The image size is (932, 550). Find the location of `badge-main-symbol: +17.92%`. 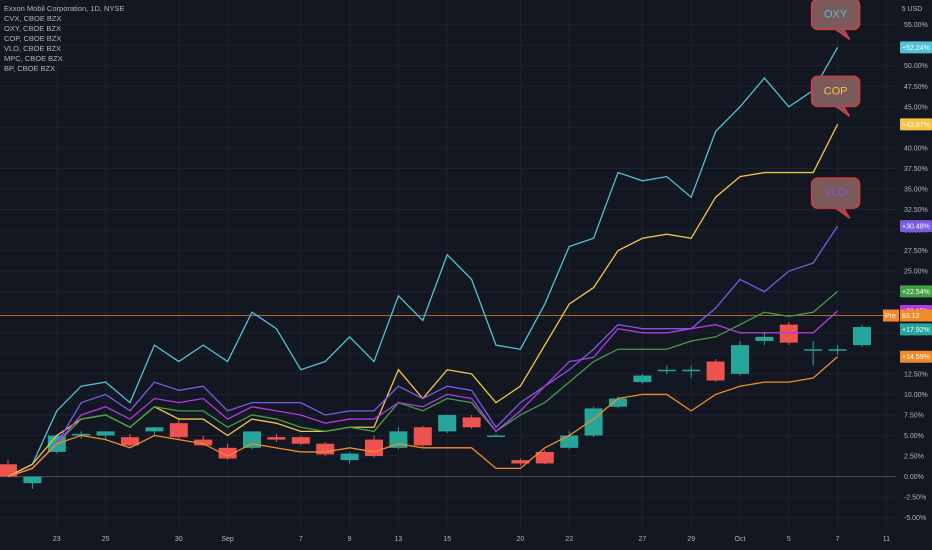

badge-main-symbol: +17.92% is located at coordinates (916, 329).